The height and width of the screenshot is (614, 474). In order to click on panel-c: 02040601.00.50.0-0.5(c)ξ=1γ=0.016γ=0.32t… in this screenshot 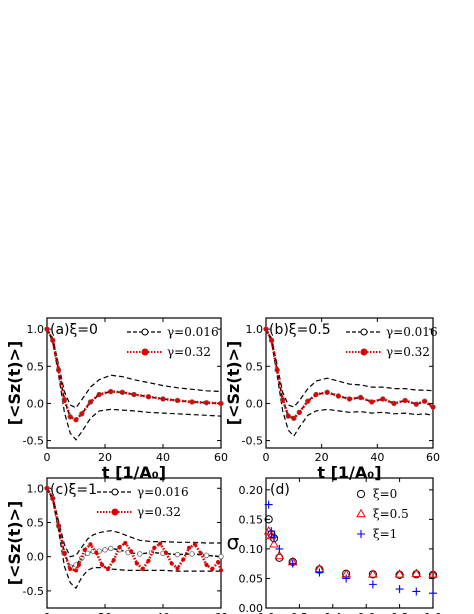, I will do `click(116, 545)`.